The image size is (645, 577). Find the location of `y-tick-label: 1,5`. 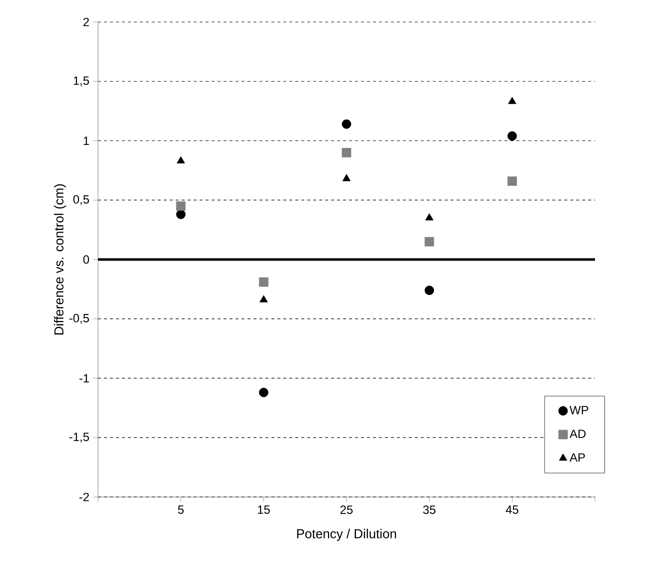

y-tick-label: 1,5 is located at coordinates (81, 81).